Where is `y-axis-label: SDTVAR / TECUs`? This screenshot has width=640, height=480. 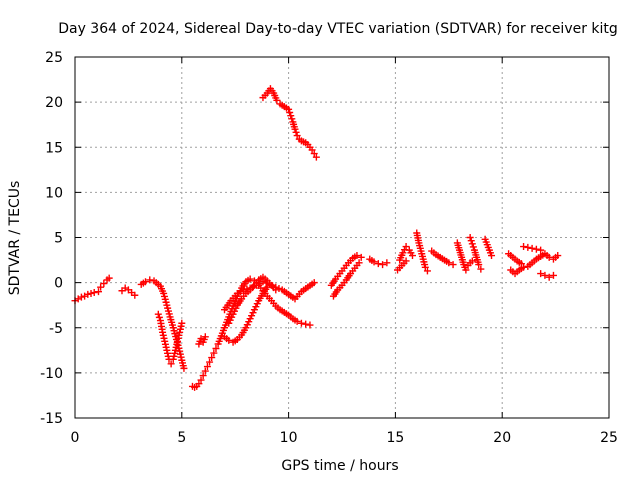
y-axis-label: SDTVAR / TECUs is located at coordinates (15, 238).